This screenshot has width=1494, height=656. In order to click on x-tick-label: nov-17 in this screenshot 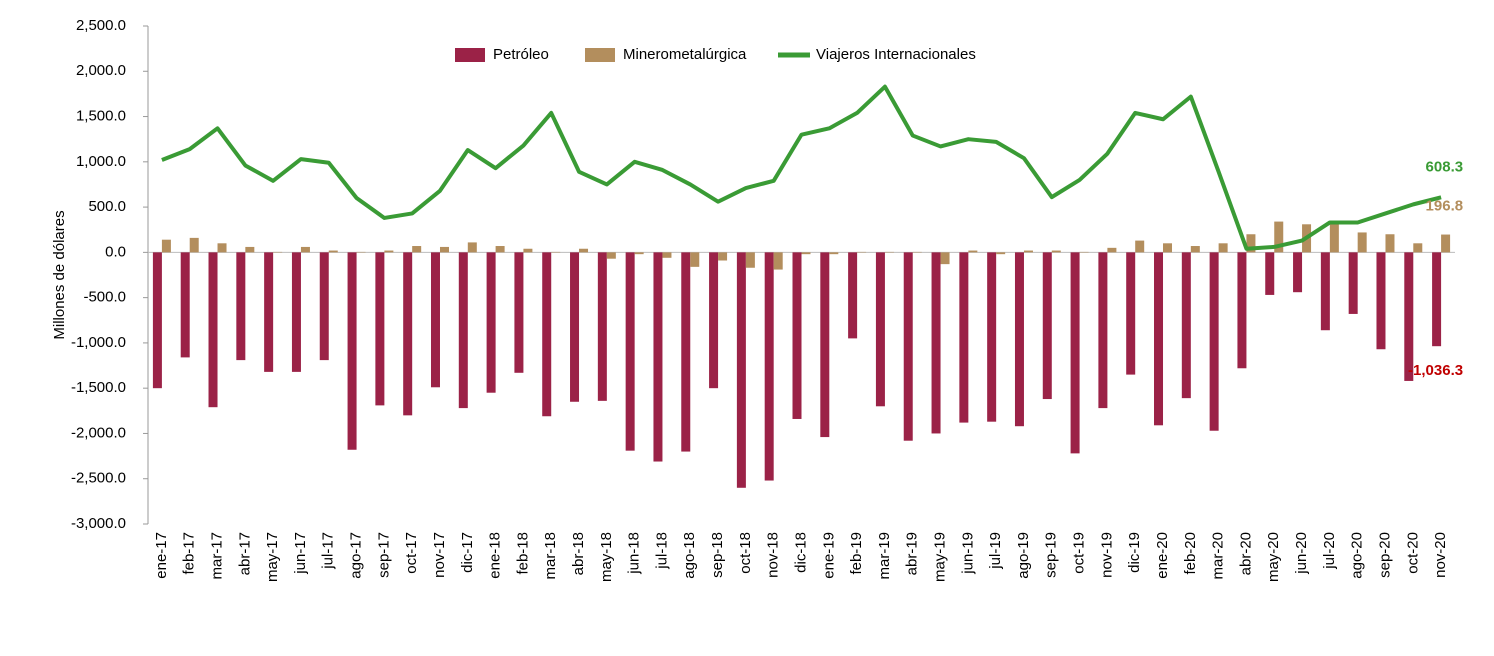, I will do `click(439, 555)`.